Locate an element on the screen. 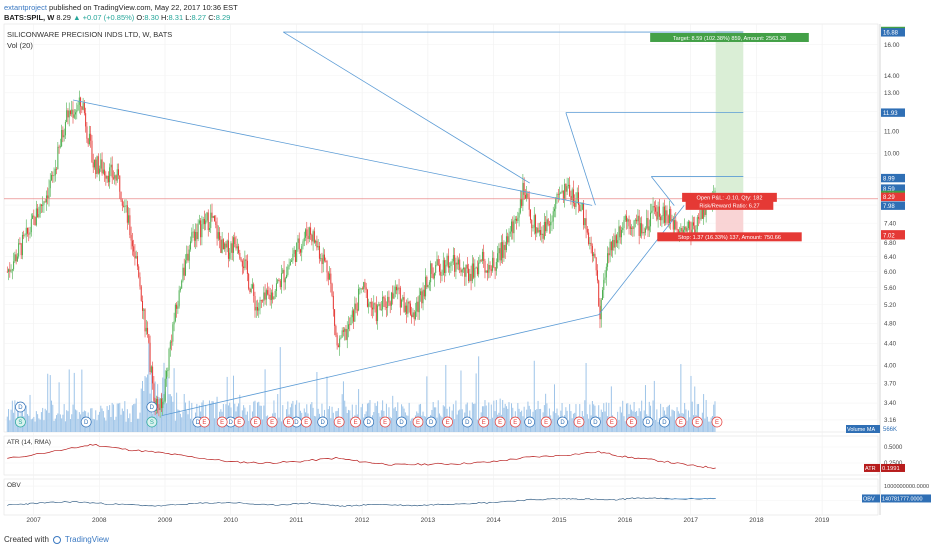 The width and height of the screenshot is (932, 550). target-zone is located at coordinates (729, 113).